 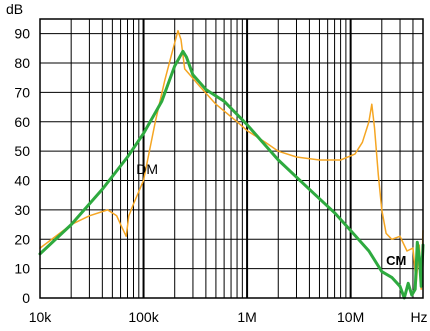 What do you see at coordinates (143, 317) in the screenshot?
I see `x-tick-label: 100k` at bounding box center [143, 317].